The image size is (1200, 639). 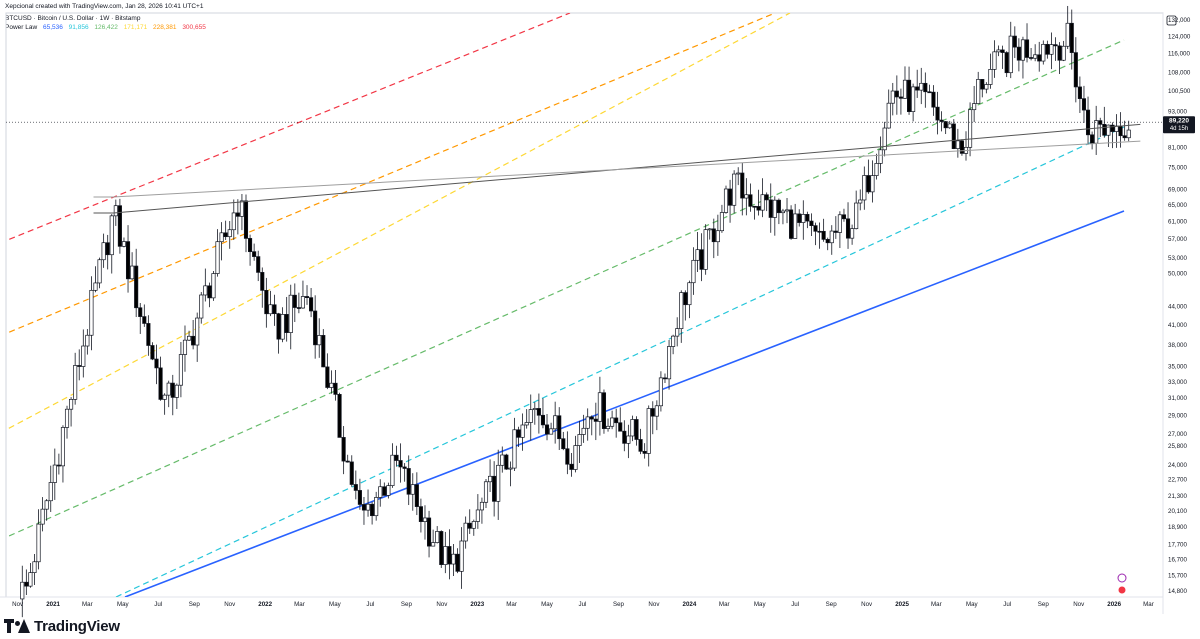 I want to click on event-marker-icon, so click(x=1122, y=578).